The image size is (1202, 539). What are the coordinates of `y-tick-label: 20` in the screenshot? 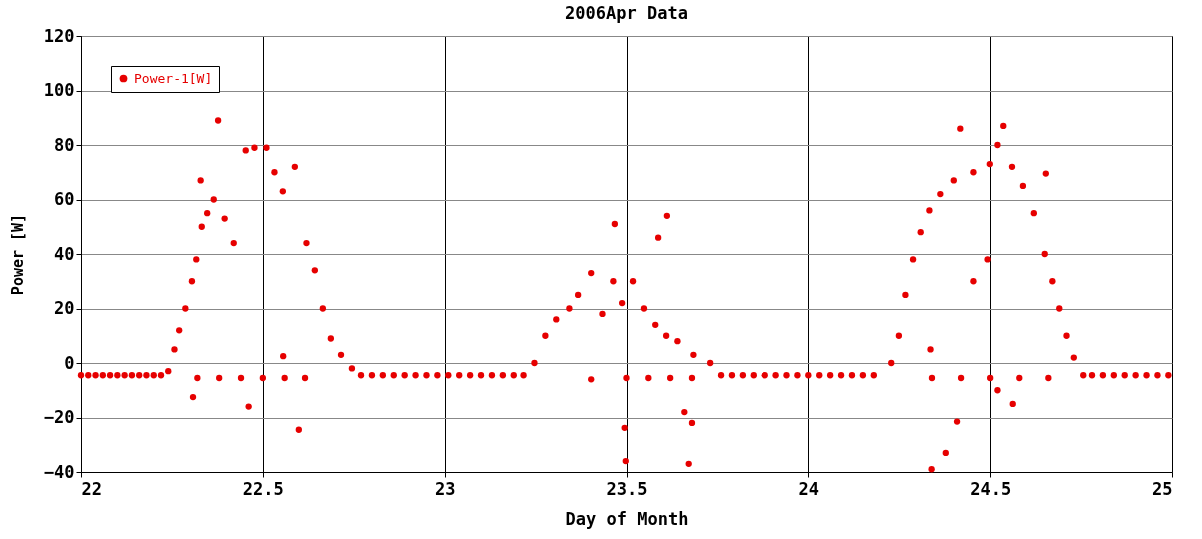 It's located at (64, 308).